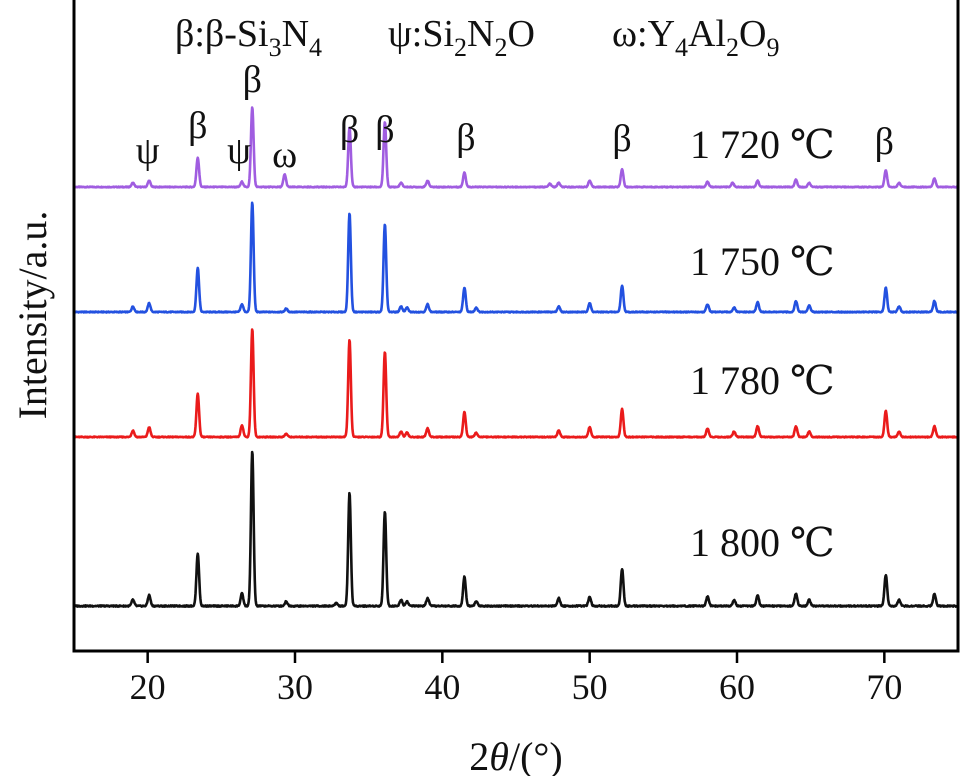  I want to click on series-1: 1 720 ℃, so click(515, 147).